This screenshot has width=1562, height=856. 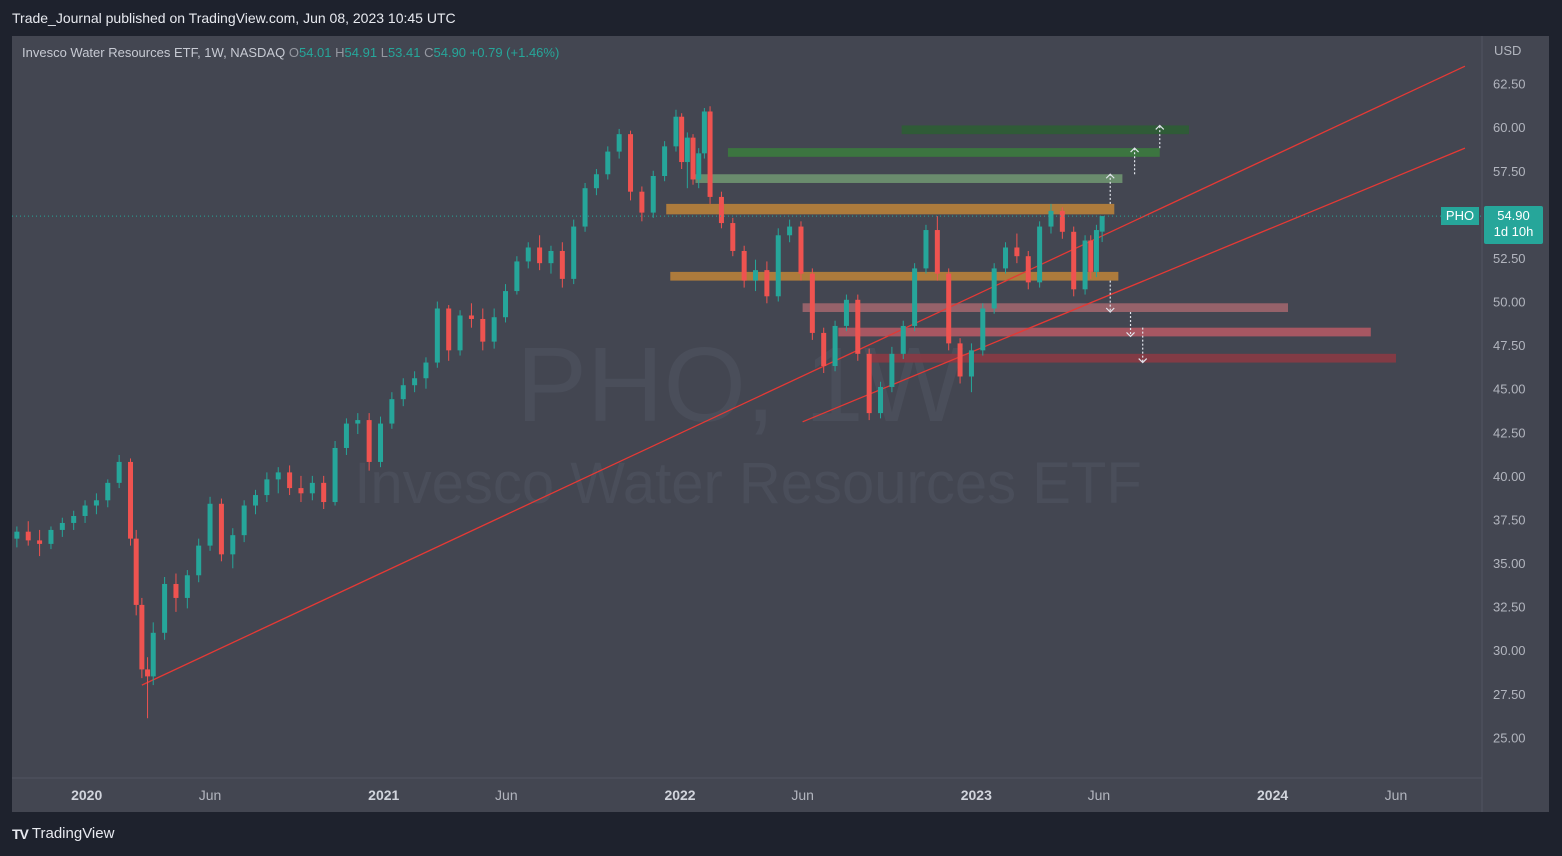 What do you see at coordinates (1509, 127) in the screenshot?
I see `price-axis-tick: 60.00` at bounding box center [1509, 127].